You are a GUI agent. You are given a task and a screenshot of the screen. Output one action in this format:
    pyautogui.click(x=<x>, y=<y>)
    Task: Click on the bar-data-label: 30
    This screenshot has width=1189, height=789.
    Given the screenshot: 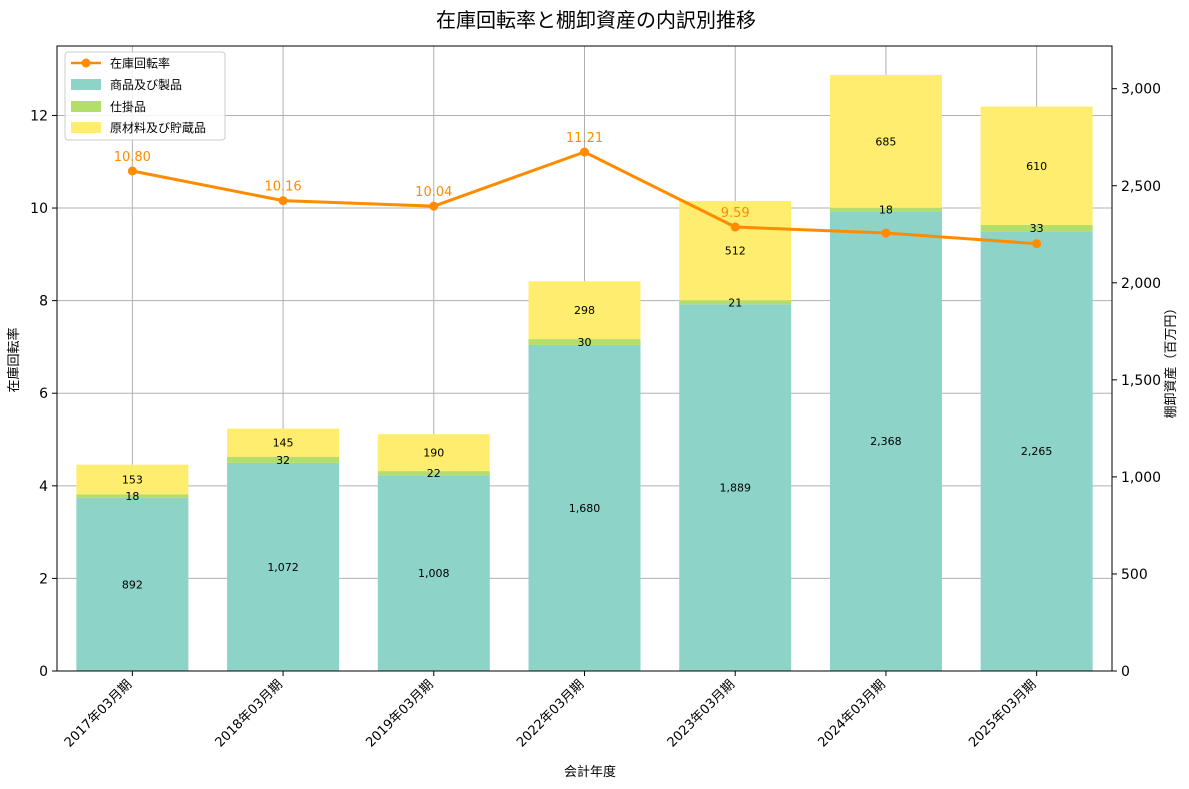 What is the action you would take?
    pyautogui.click(x=585, y=342)
    